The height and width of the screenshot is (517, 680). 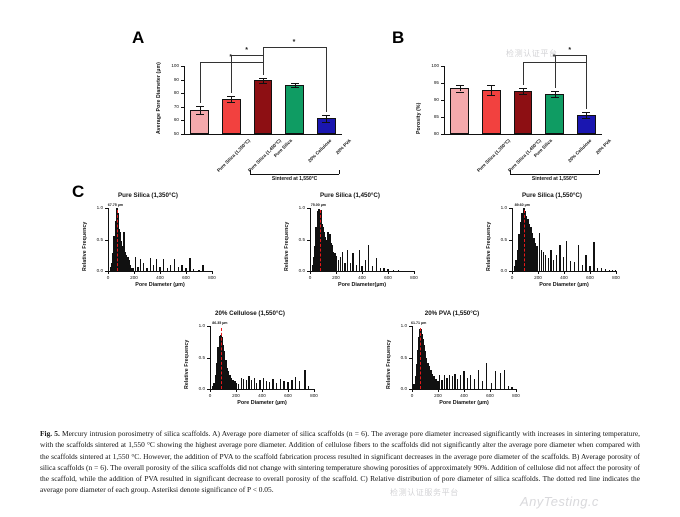 I want to click on sintered-group-label: Sintered at 1,550°C, so click(x=294, y=179).